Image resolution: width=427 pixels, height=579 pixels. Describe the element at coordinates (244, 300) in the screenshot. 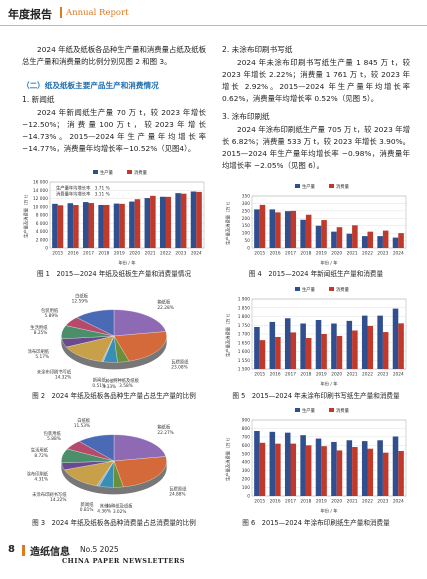

I see `y-tick-label: 1 900` at that location.